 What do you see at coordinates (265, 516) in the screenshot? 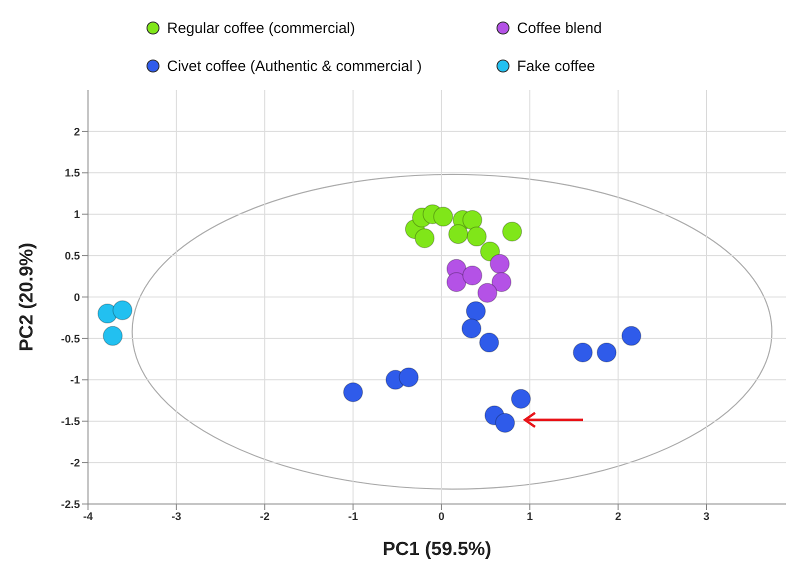
I see `x-tick-label: -2` at bounding box center [265, 516].